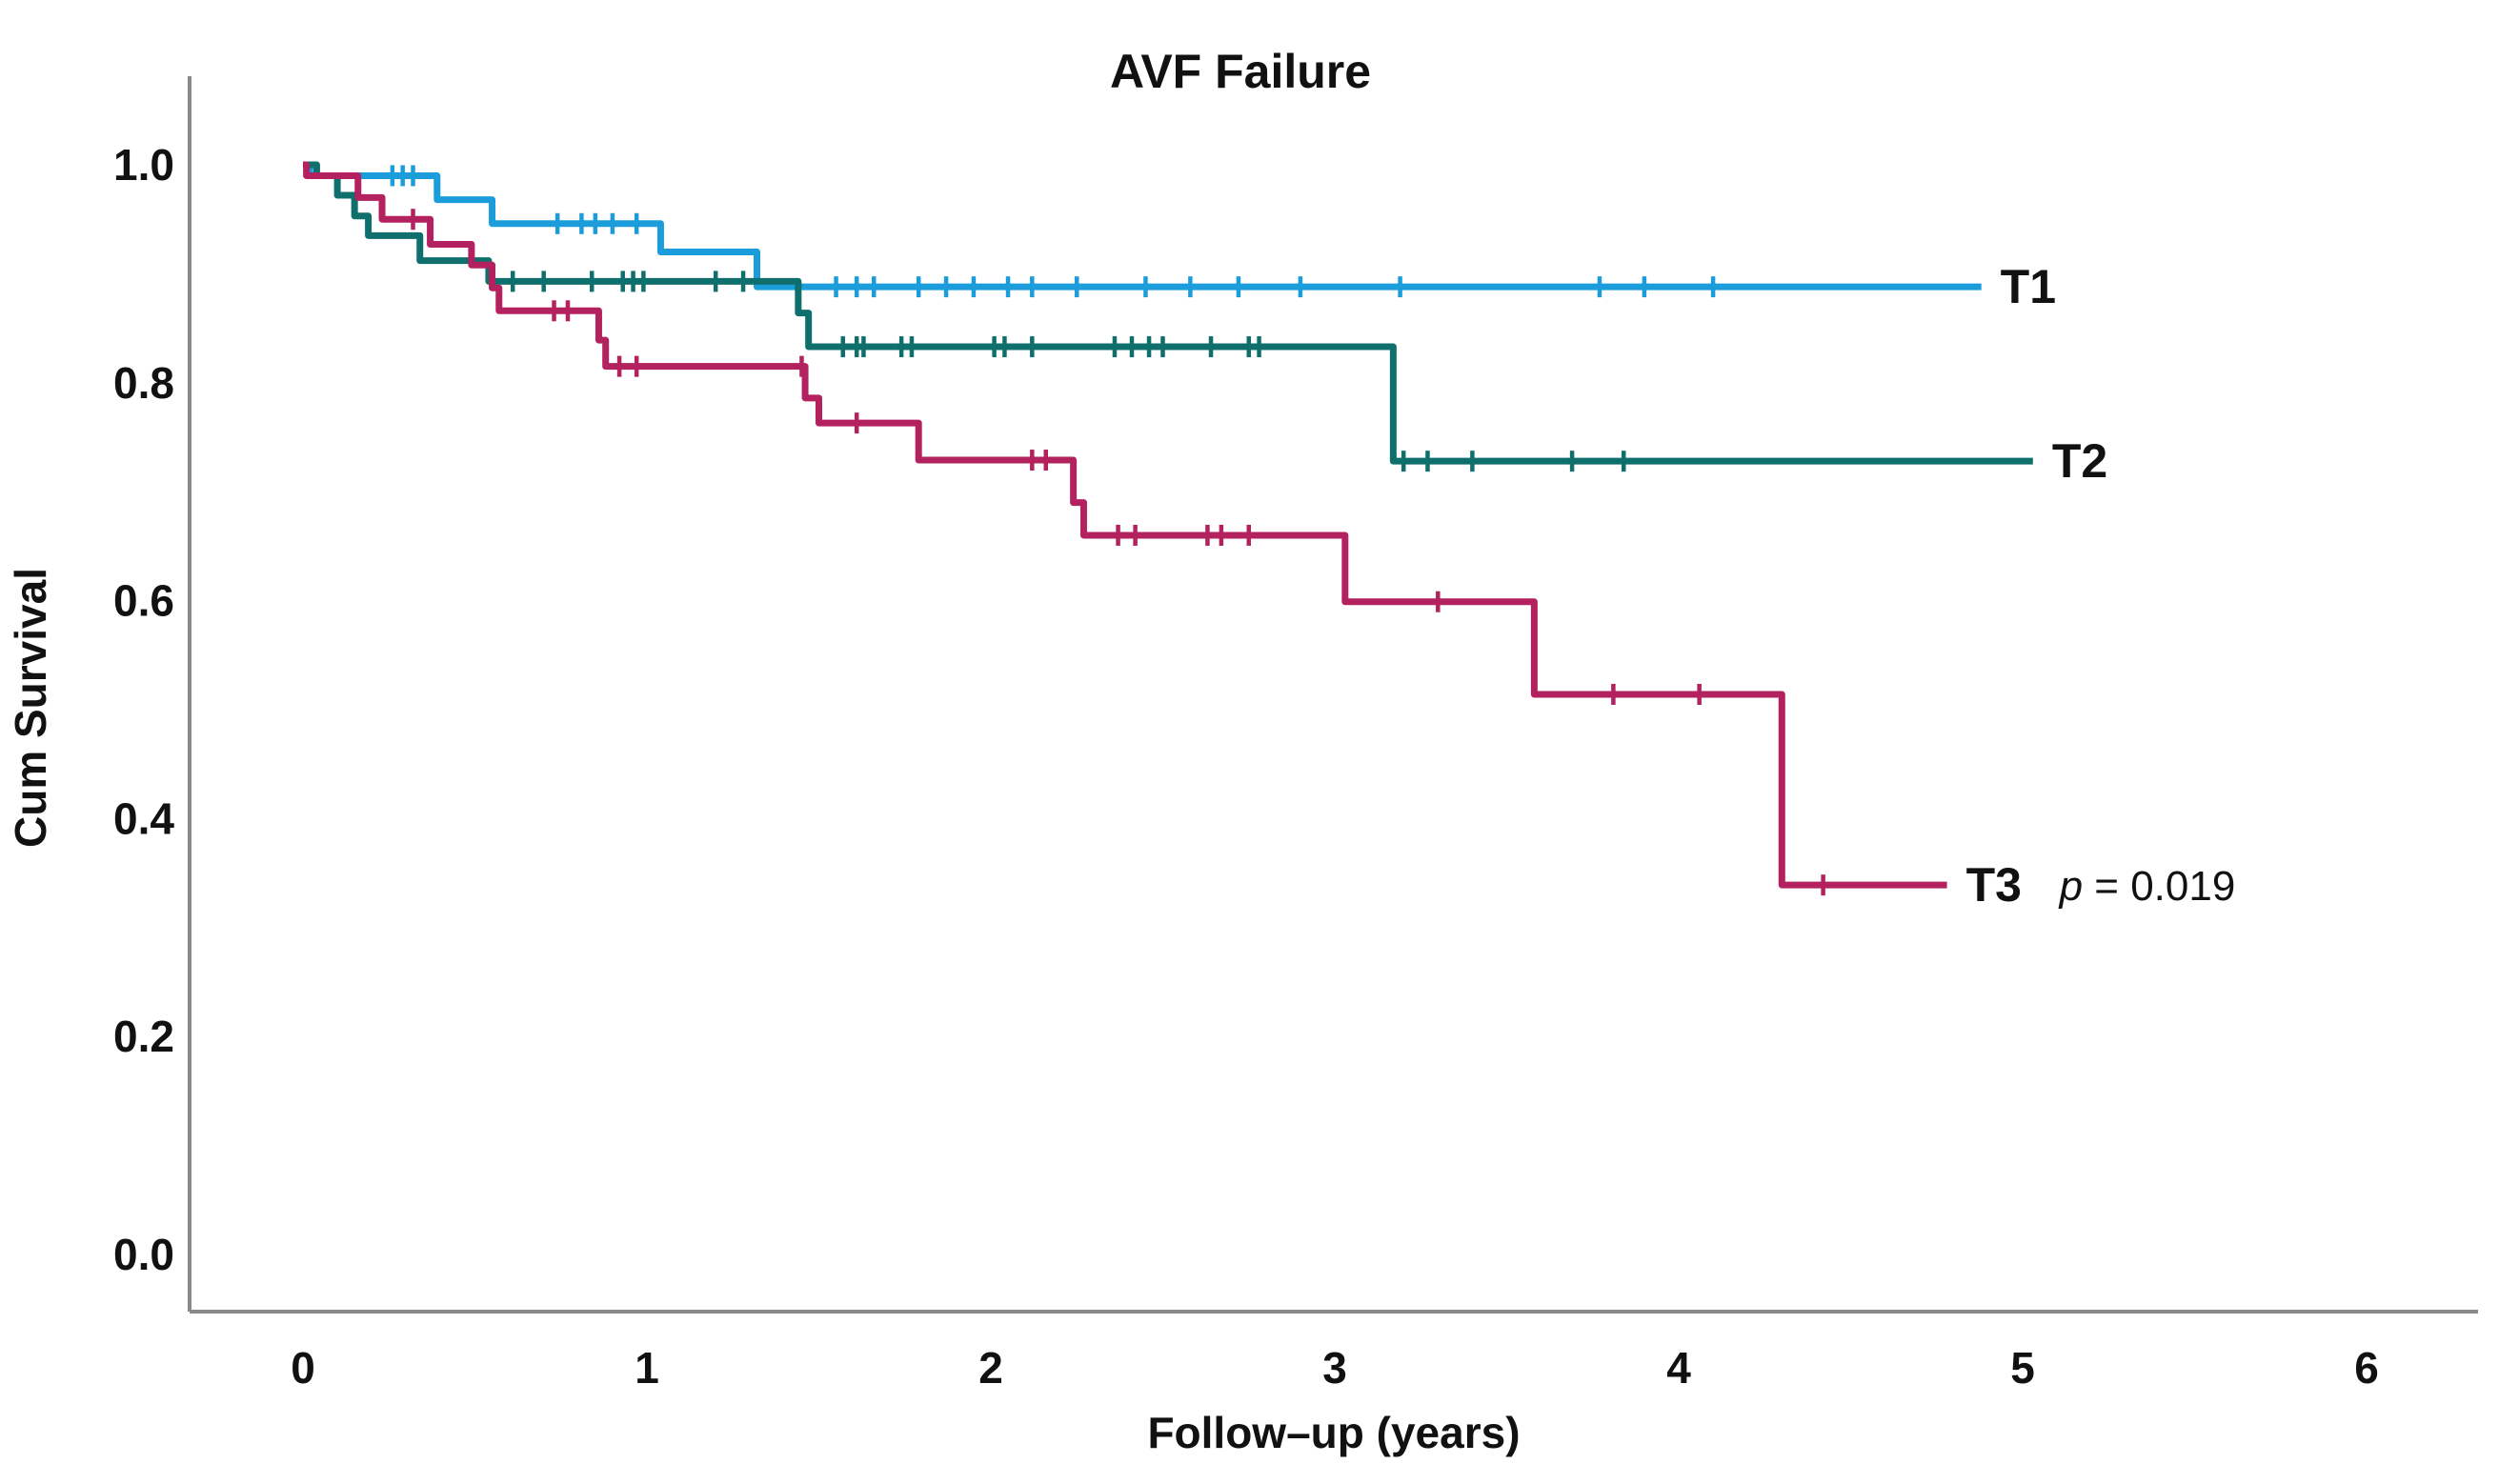 The width and height of the screenshot is (2499, 1484). Describe the element at coordinates (30, 708) in the screenshot. I see `y-axis-title: Cum Survival` at that location.